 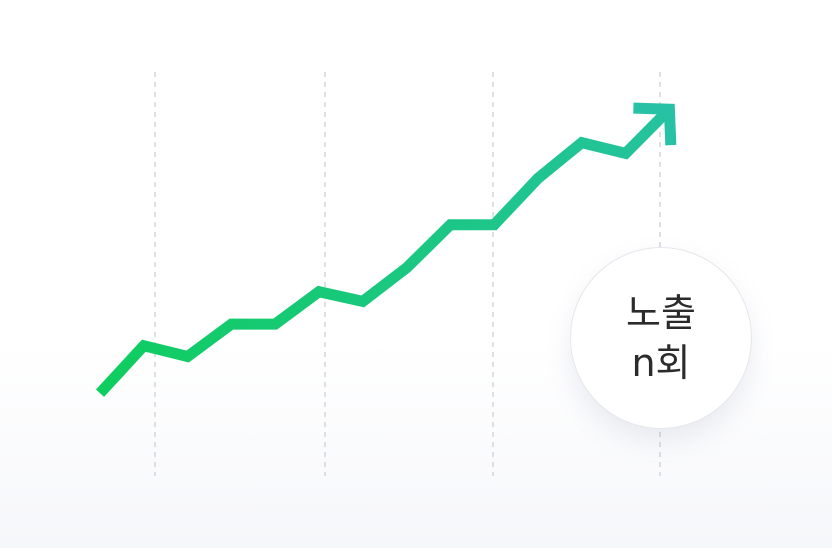 What do you see at coordinates (661, 313) in the screenshot?
I see `badge-label-impressions: 노출` at bounding box center [661, 313].